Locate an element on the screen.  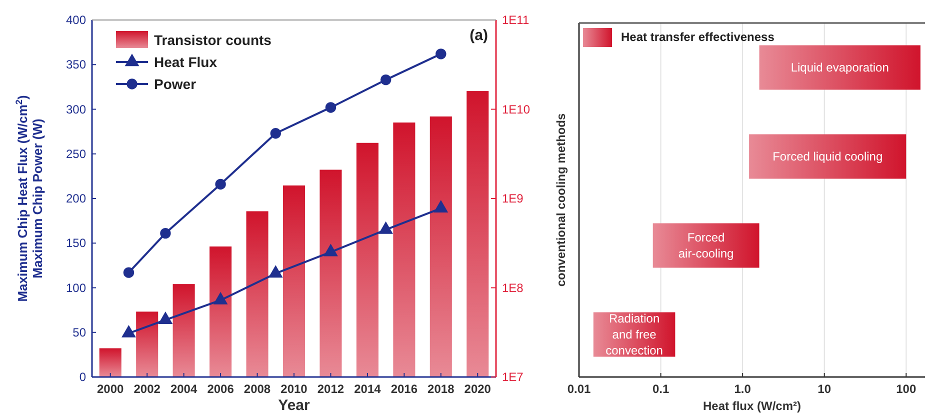
y2-tick-label: 1E11 is located at coordinates (516, 20).